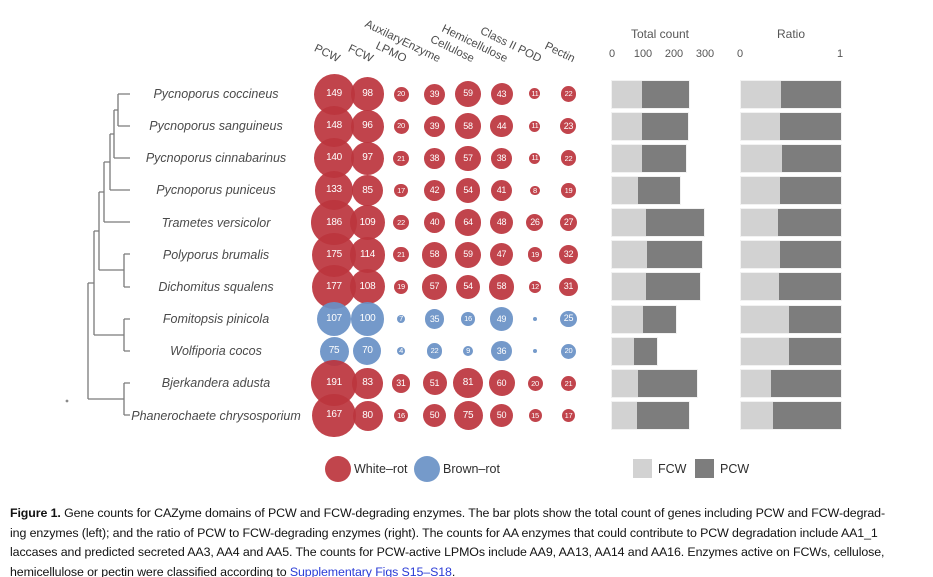  I want to click on bubble-fcw: 80, so click(367, 415).